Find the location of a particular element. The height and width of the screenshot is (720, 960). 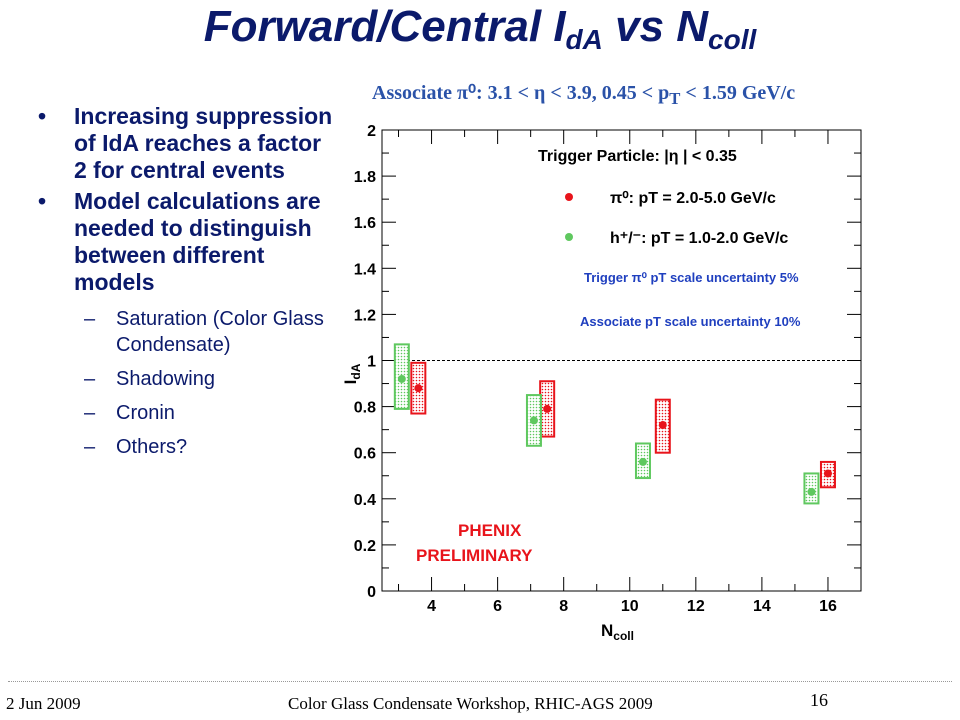

x-tick-label: 14 is located at coordinates (762, 606).